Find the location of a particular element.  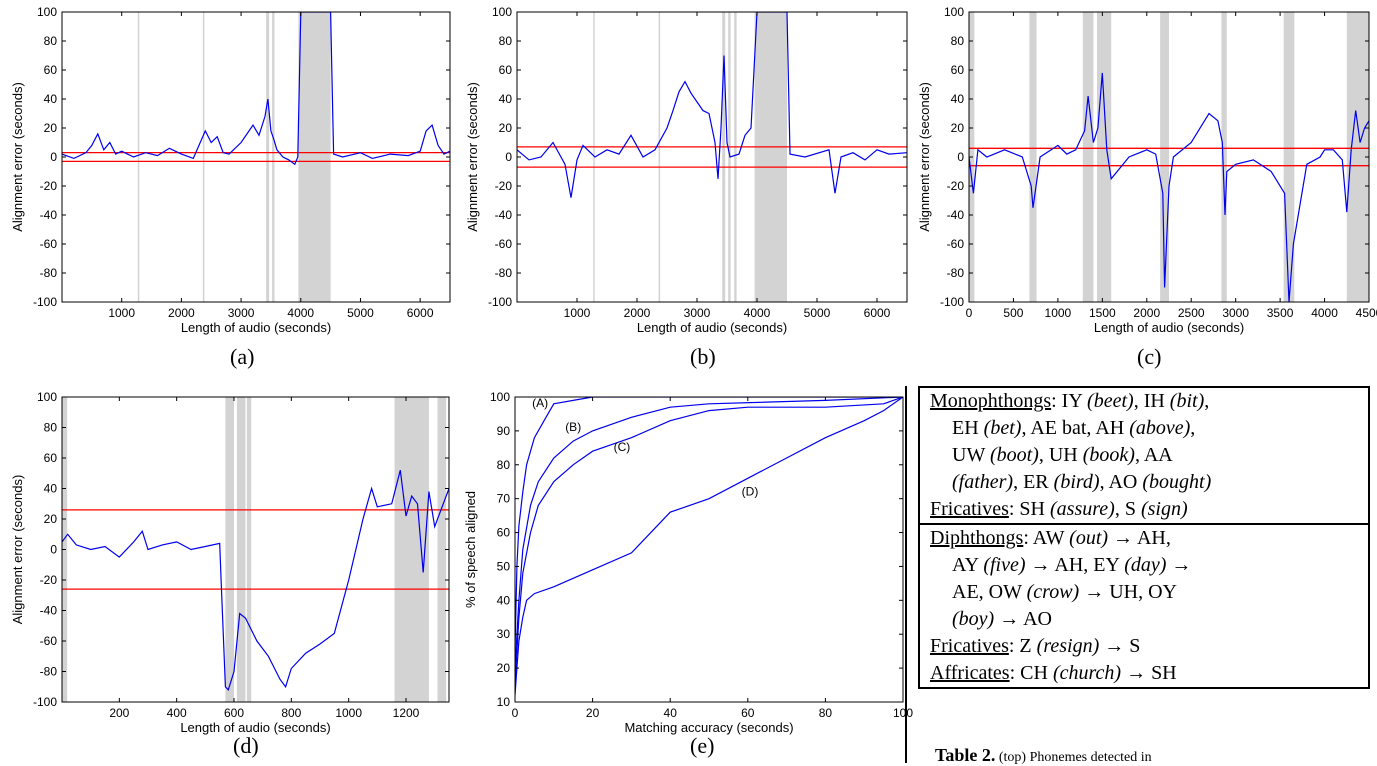

y-tick-label: 80 is located at coordinates (51, 428).